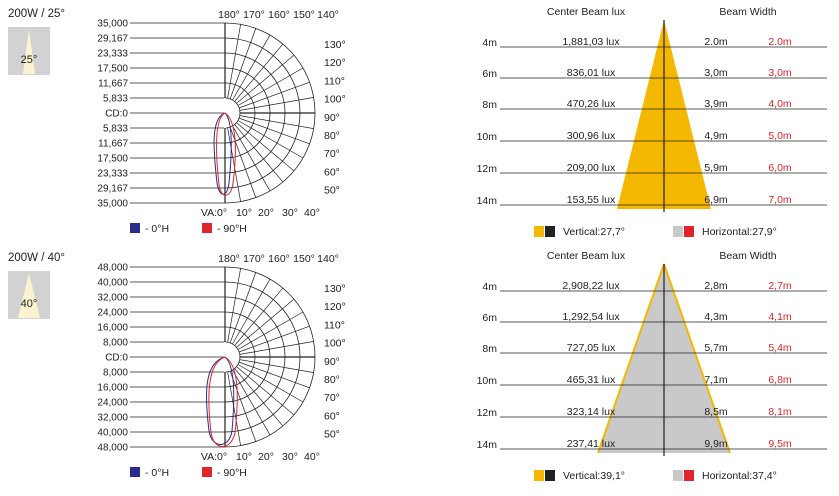  I want to click on chart-title: 200W / 40°, so click(36, 258).